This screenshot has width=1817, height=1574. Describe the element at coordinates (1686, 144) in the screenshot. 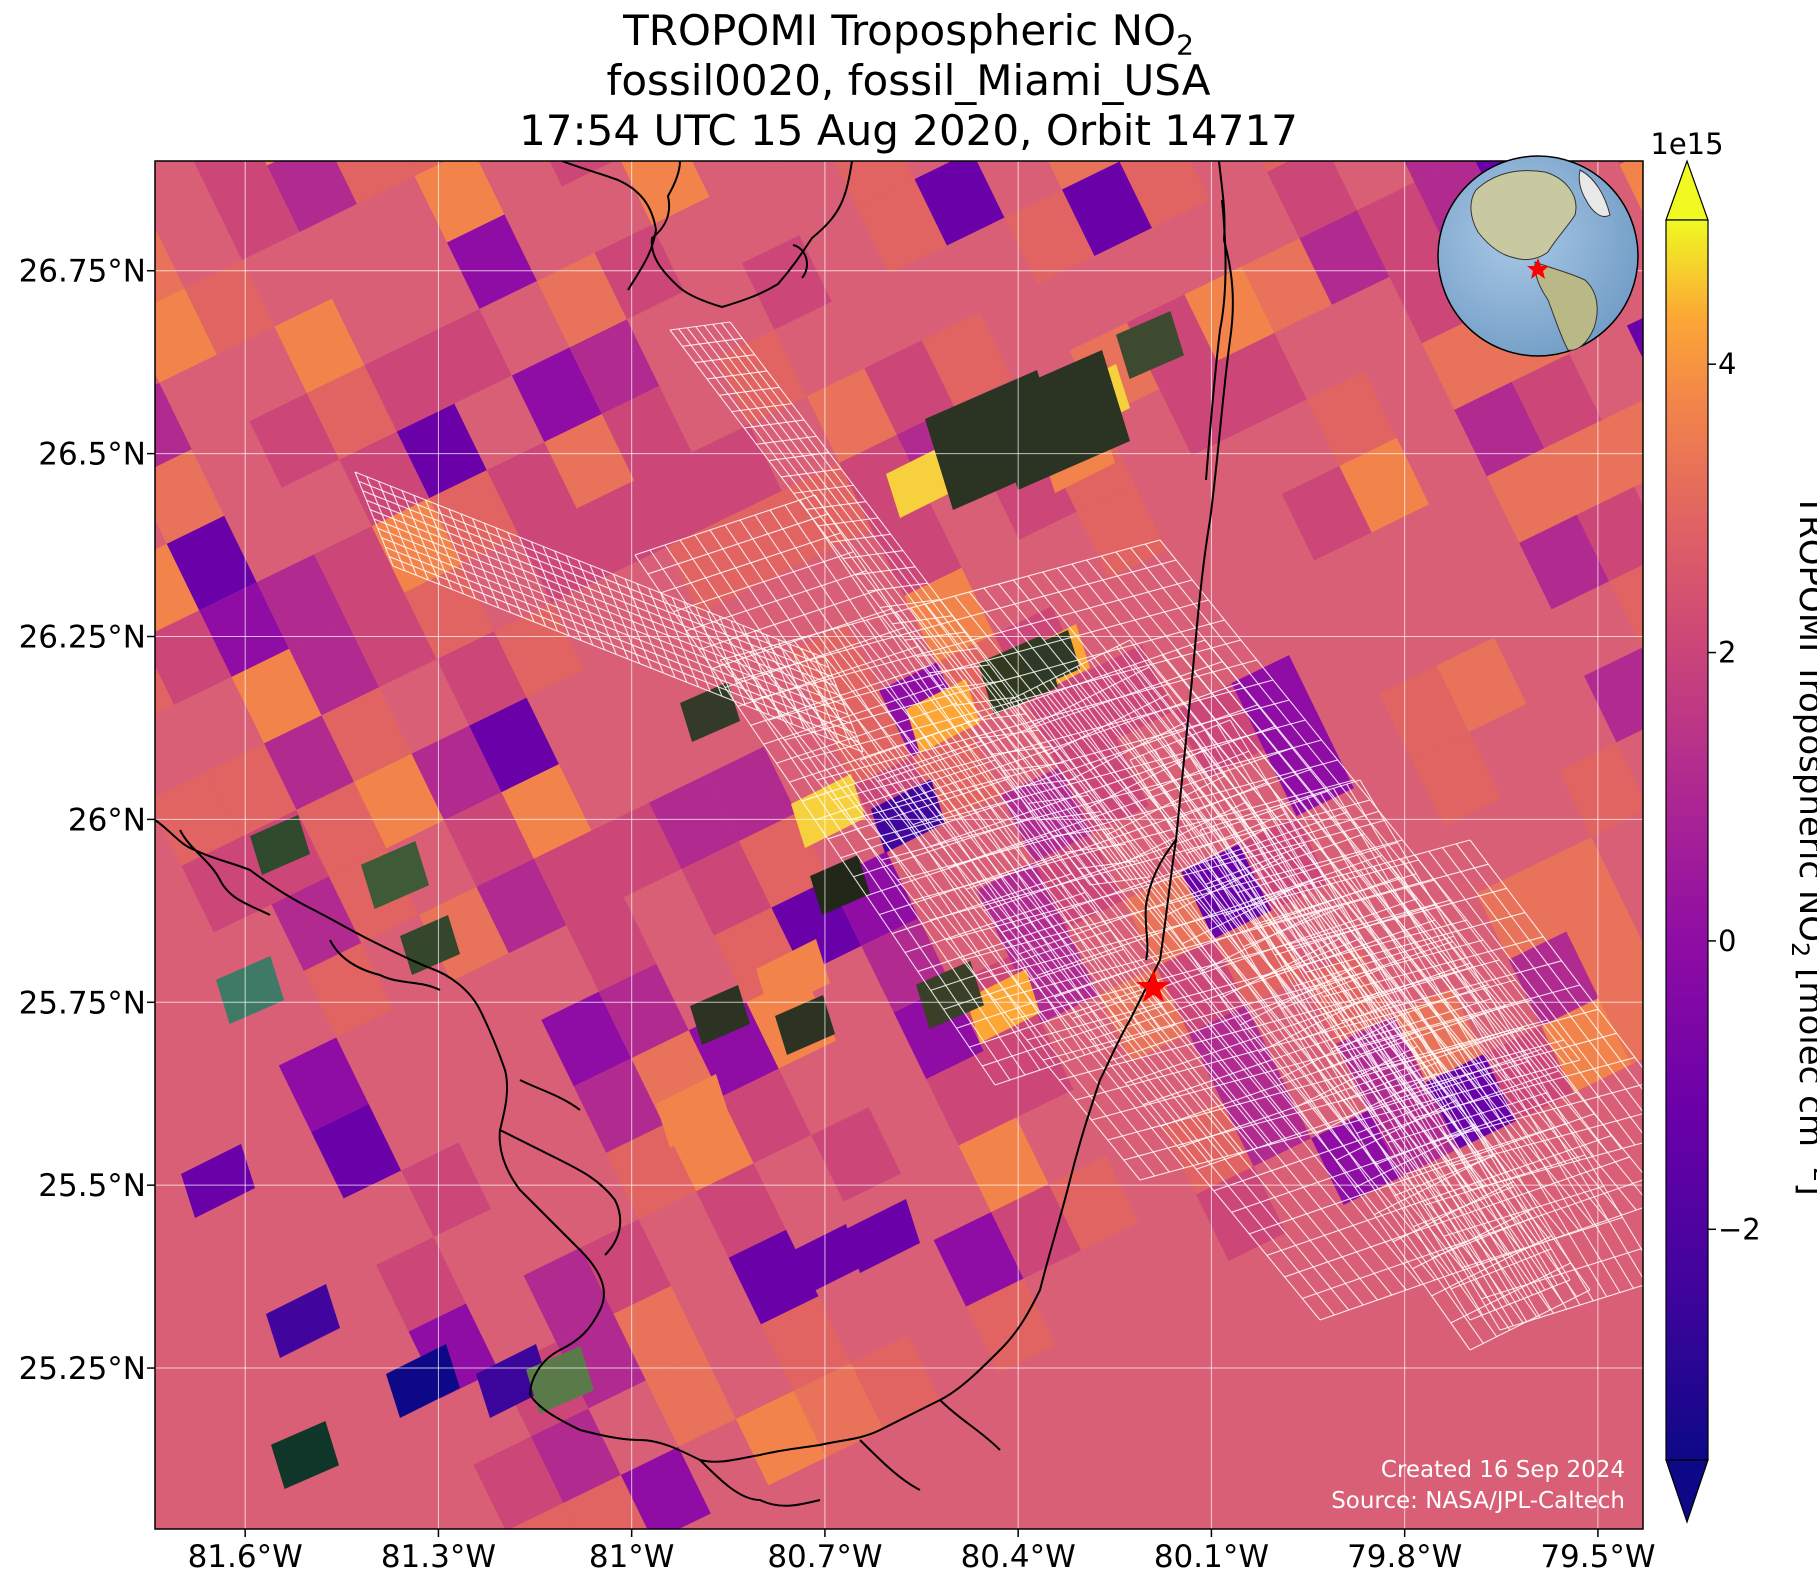

I see `colorbar-multiplier: 1e15` at that location.